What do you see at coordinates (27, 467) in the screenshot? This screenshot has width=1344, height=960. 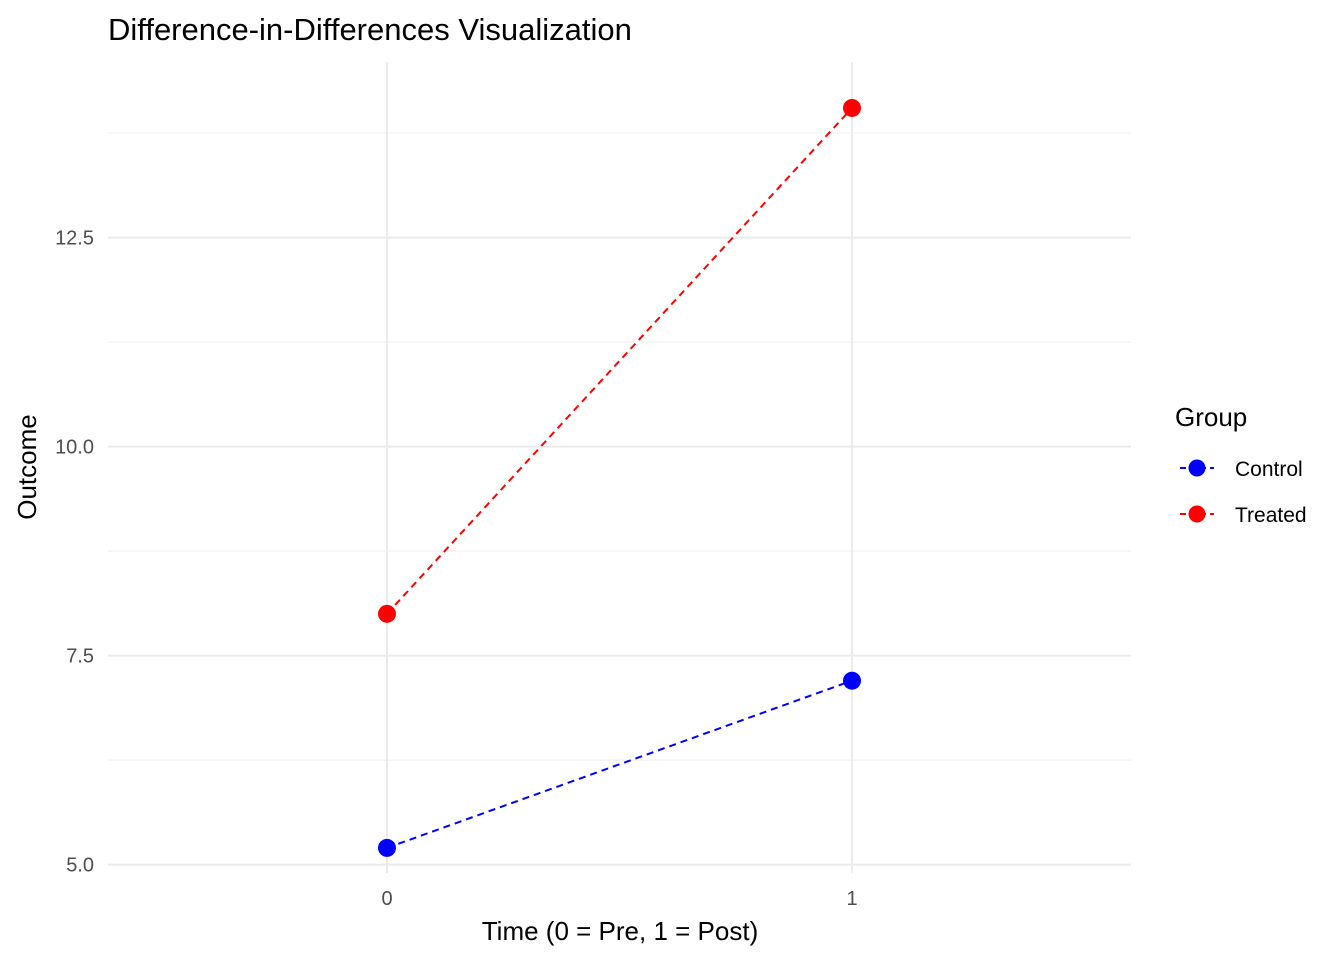 I see `y-axis-title: Outcome` at bounding box center [27, 467].